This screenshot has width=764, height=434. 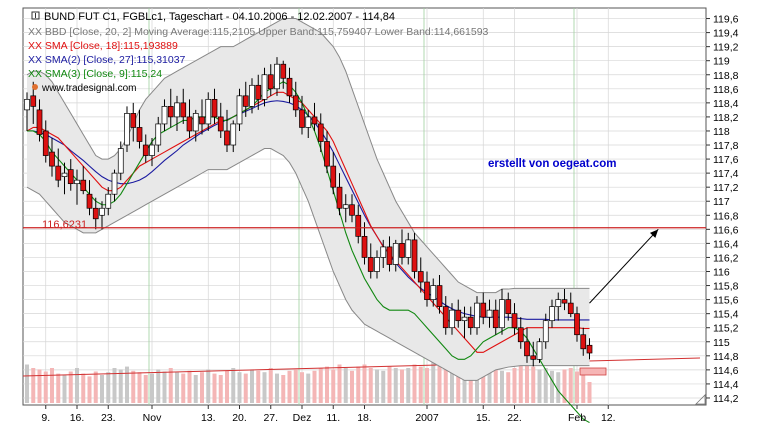 What do you see at coordinates (726, 188) in the screenshot?
I see `y-tick-label: 117,2` at bounding box center [726, 188].